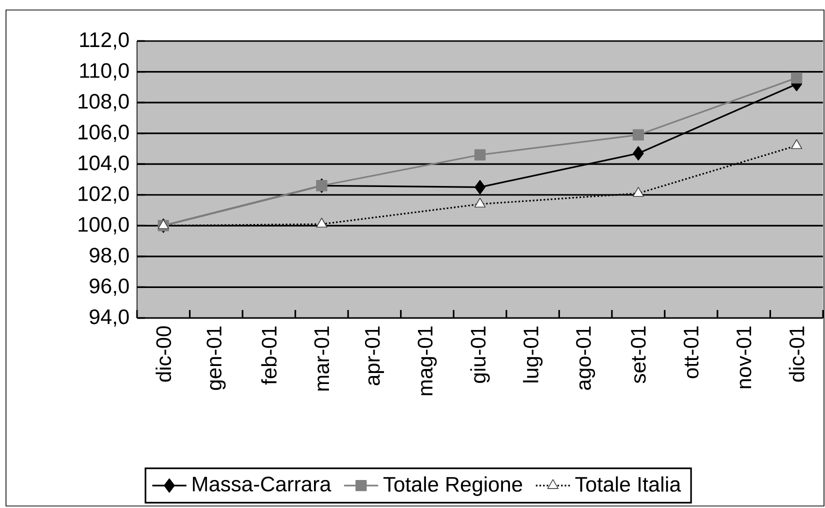  What do you see at coordinates (796, 354) in the screenshot?
I see `x-tick-label: dic-01` at bounding box center [796, 354].